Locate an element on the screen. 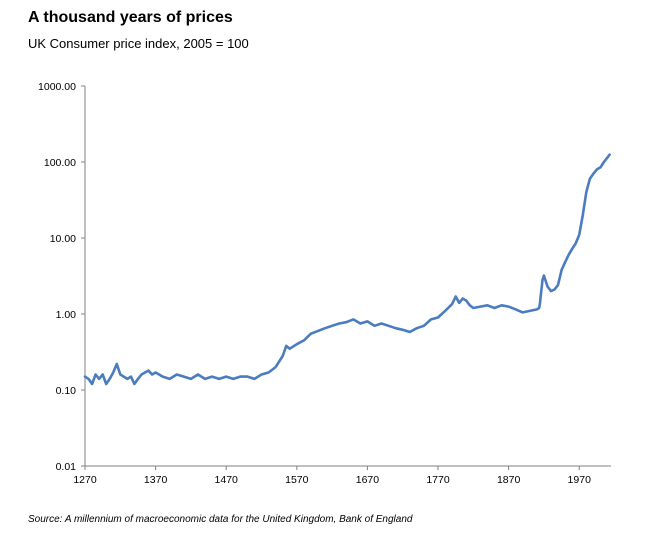  y-tick-label: 100.00 is located at coordinates (60, 163).